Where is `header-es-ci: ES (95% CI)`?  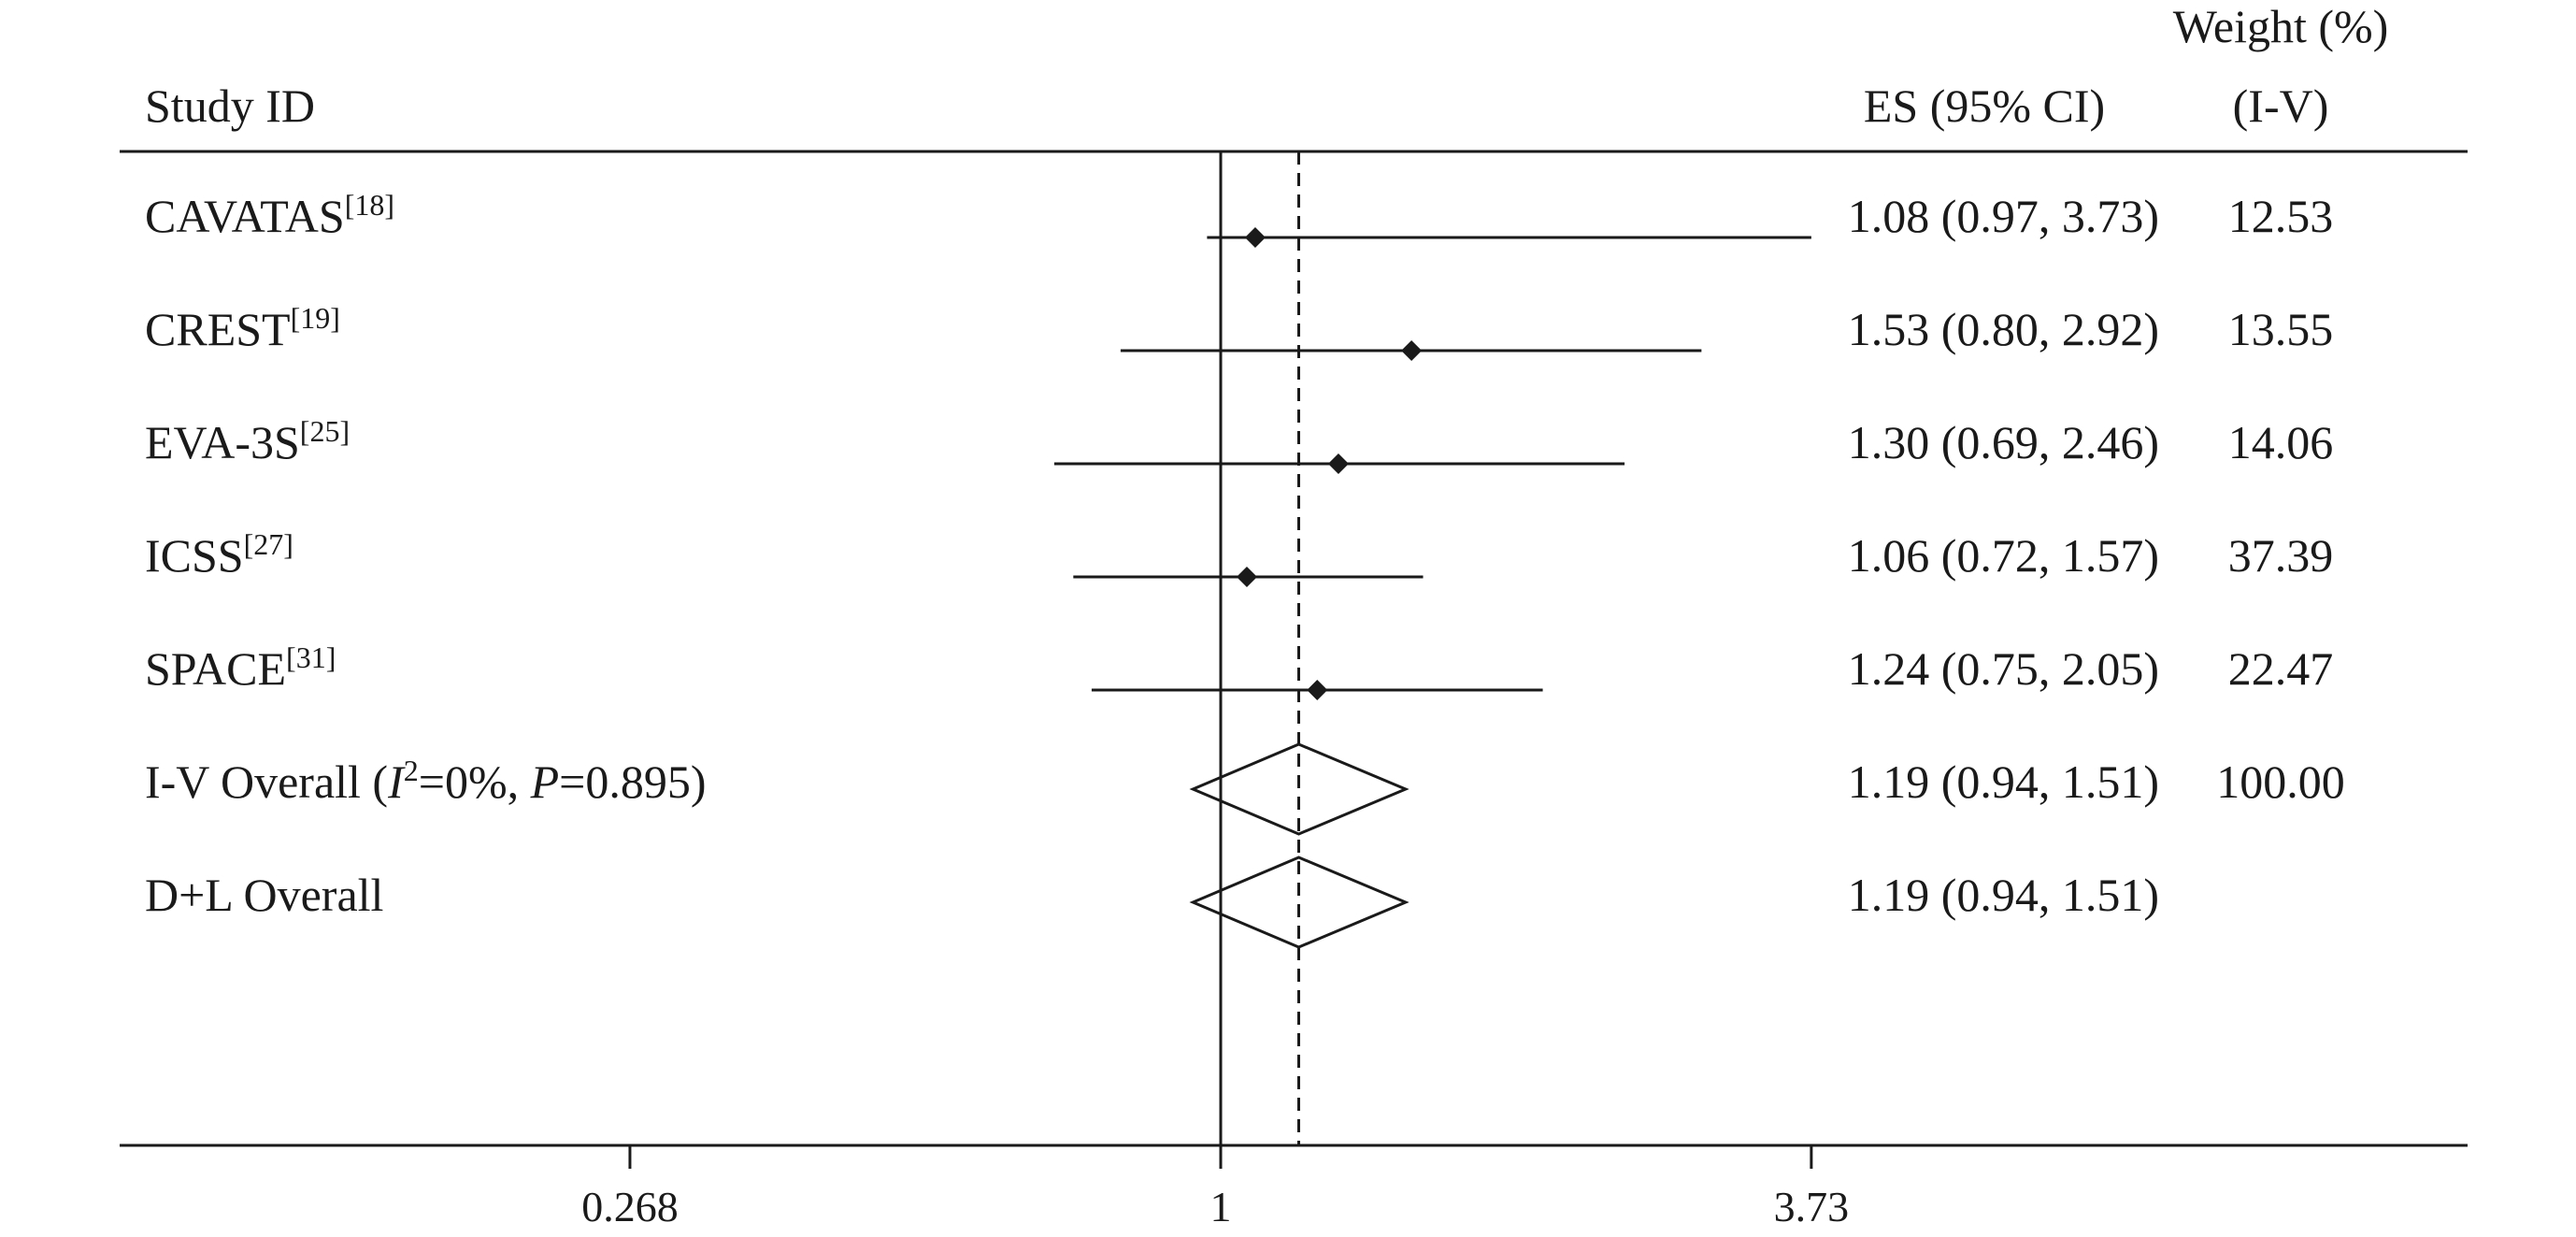 header-es-ci: ES (95% CI) is located at coordinates (1984, 105).